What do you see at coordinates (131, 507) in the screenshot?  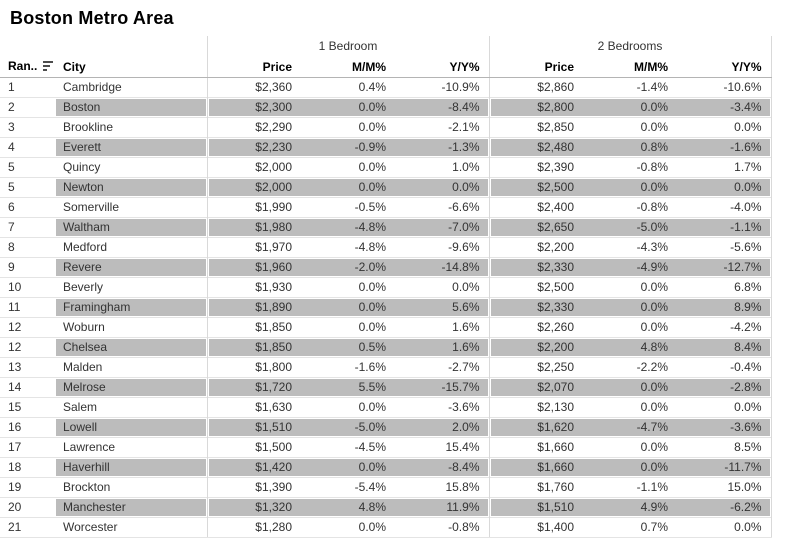 I see `city-cell: Manchester` at bounding box center [131, 507].